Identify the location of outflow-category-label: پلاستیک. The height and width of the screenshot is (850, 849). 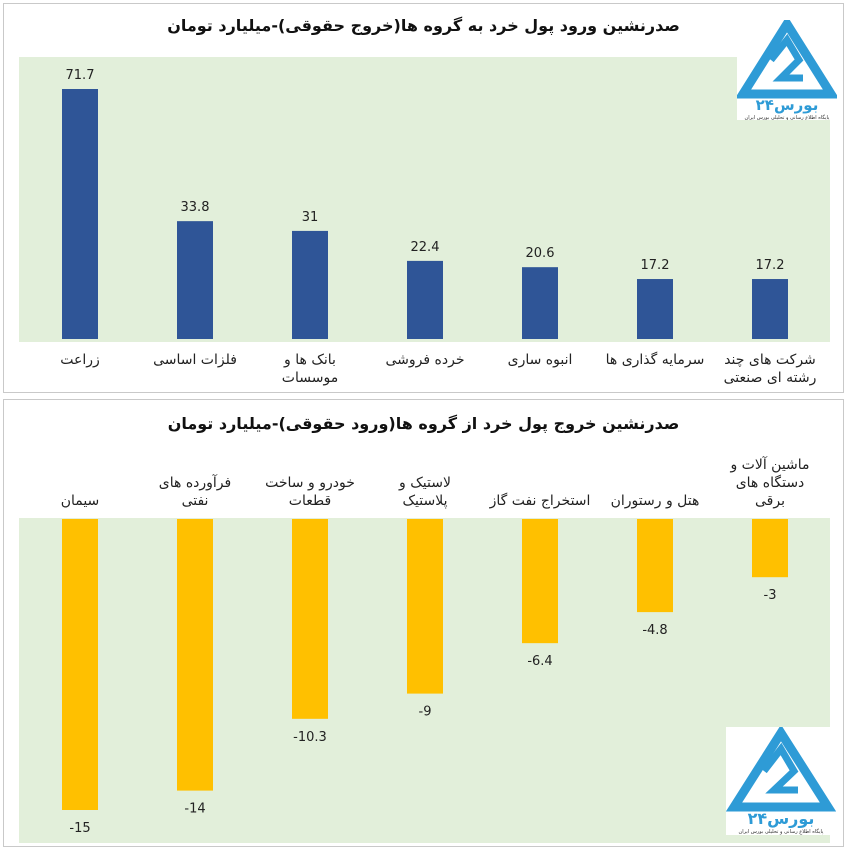
(425, 501).